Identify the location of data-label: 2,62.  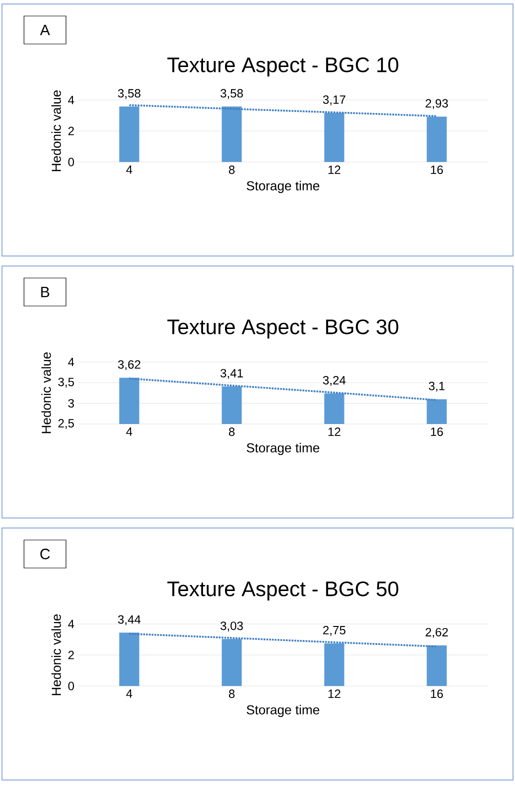
(437, 633).